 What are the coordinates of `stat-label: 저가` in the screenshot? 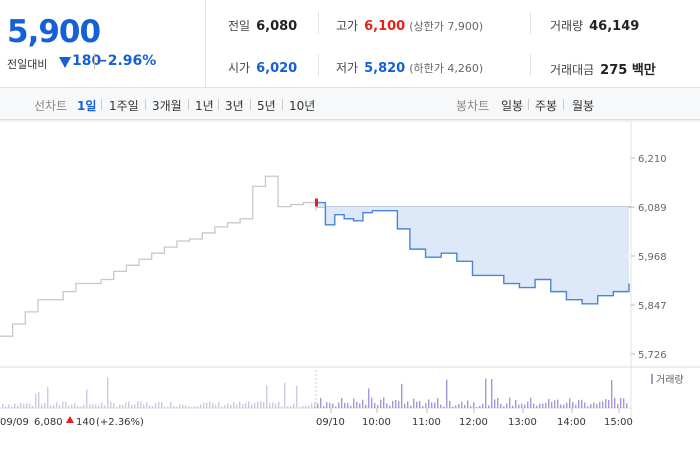 It's located at (347, 68).